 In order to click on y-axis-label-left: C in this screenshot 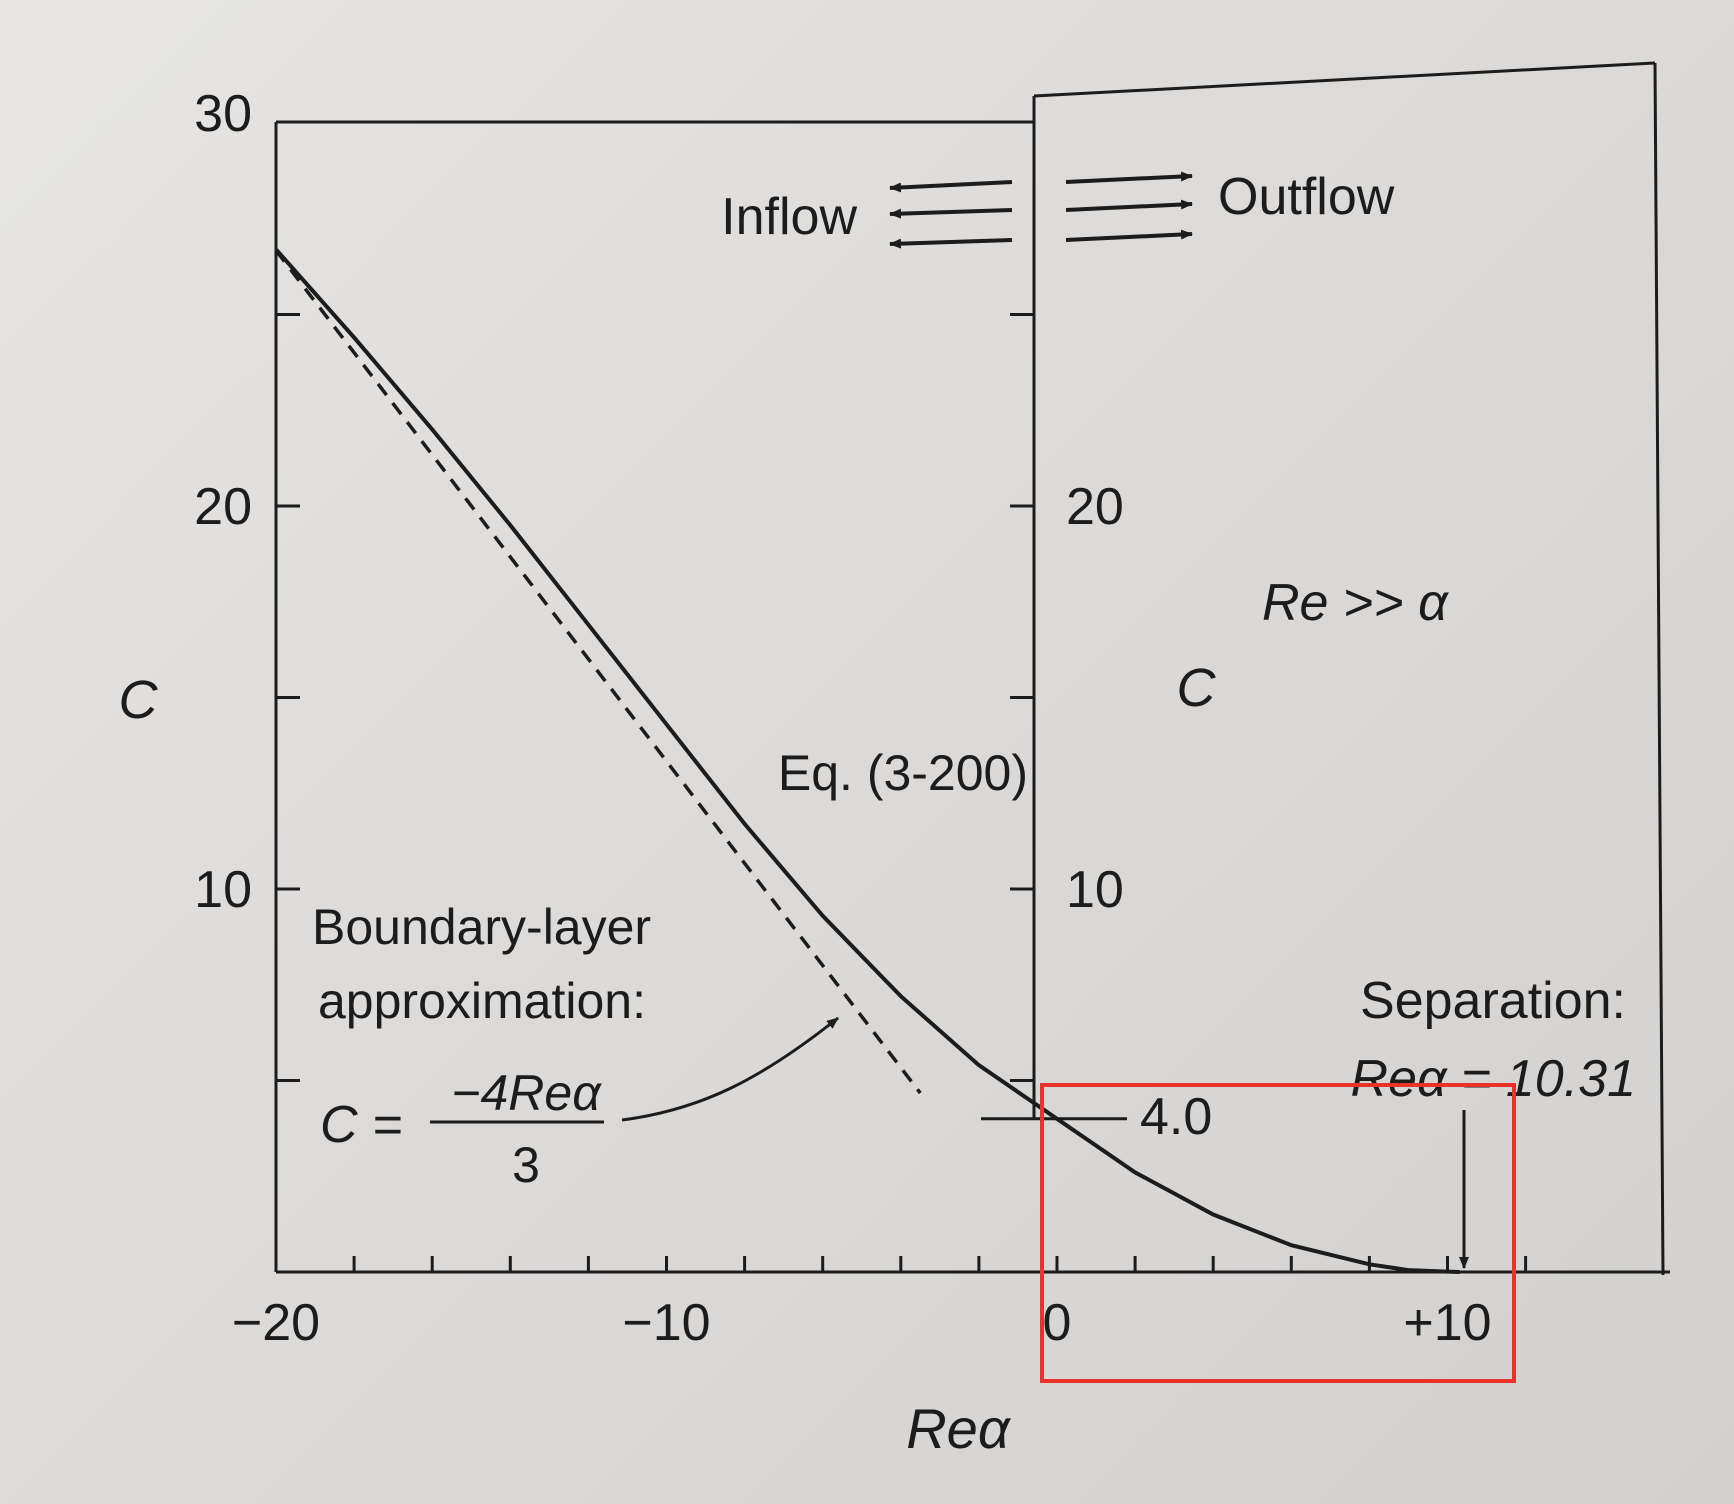, I will do `click(139, 700)`.